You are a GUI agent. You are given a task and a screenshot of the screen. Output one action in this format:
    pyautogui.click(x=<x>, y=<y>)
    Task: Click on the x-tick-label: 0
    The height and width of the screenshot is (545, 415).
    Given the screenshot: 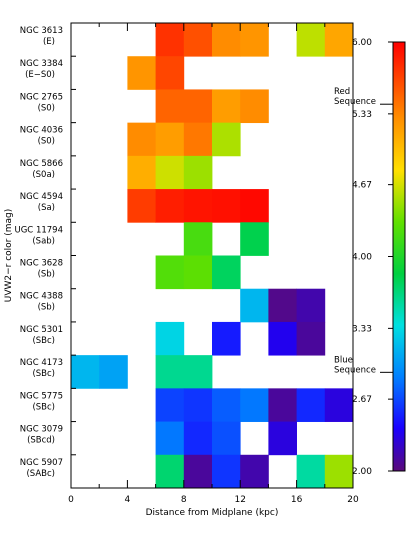 What is the action you would take?
    pyautogui.click(x=71, y=500)
    